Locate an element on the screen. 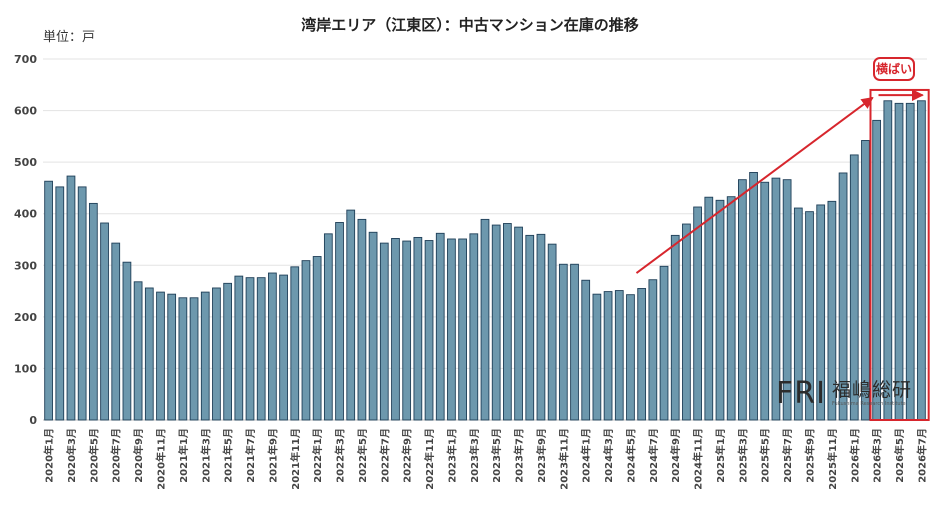  x-tick-label: 2023年11月 is located at coordinates (563, 459).